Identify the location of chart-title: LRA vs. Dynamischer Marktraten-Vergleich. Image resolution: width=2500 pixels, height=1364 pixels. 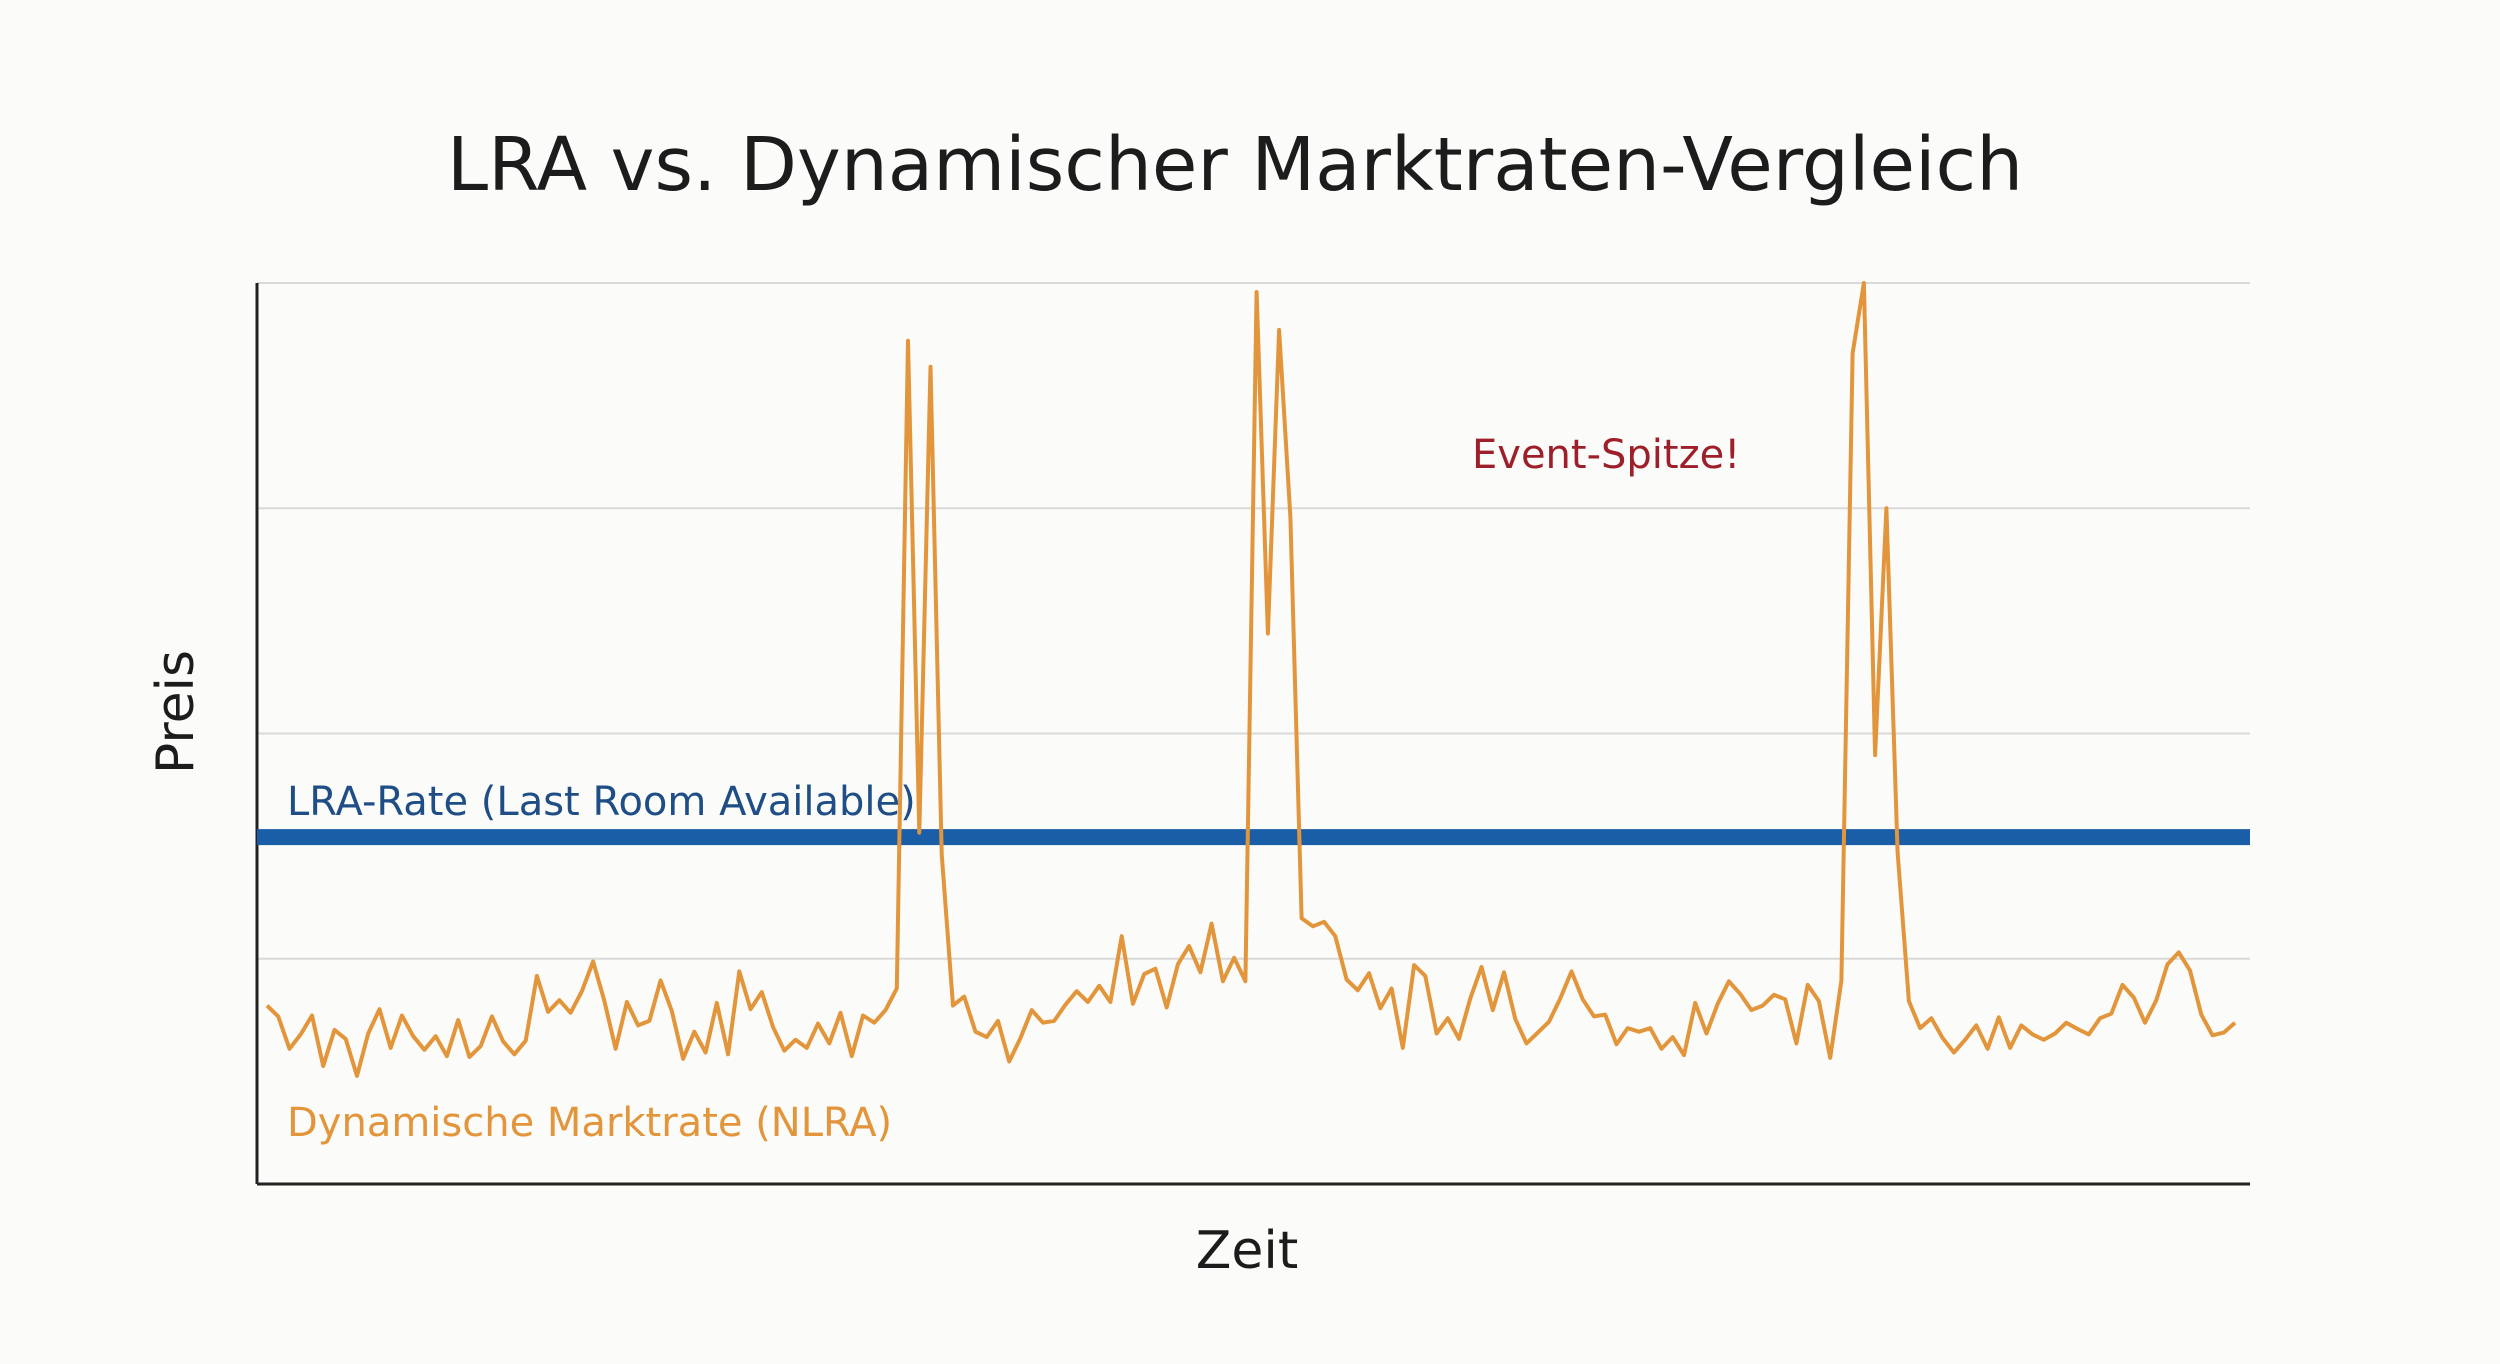
(1235, 165).